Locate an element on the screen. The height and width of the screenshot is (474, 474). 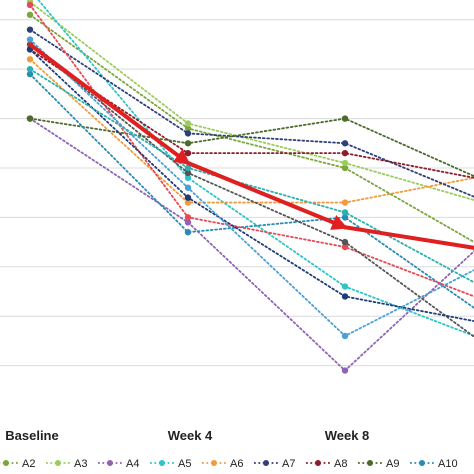
legend-label-8: A9 is located at coordinates (392, 464).